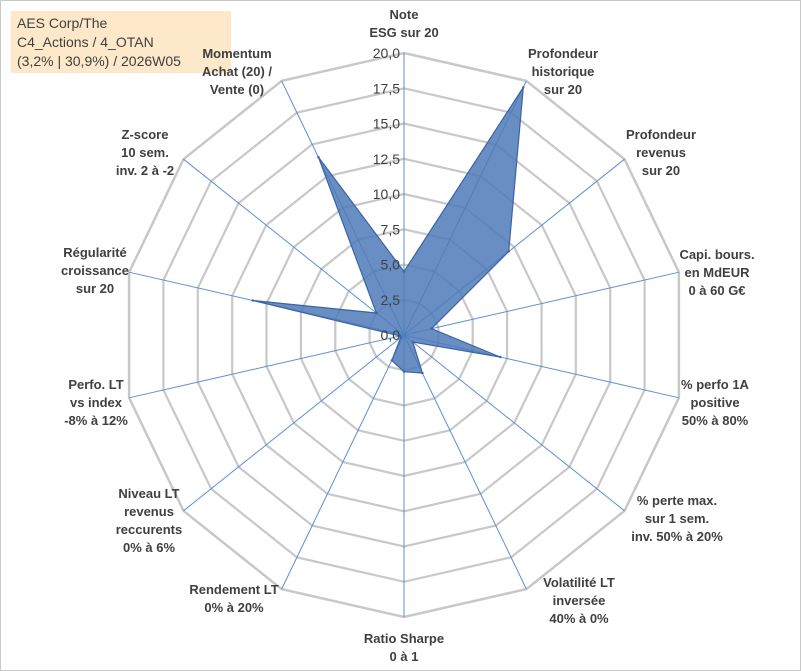  What do you see at coordinates (96, 420) in the screenshot?
I see `axis-label-10-line-2: -8% à 12%` at bounding box center [96, 420].